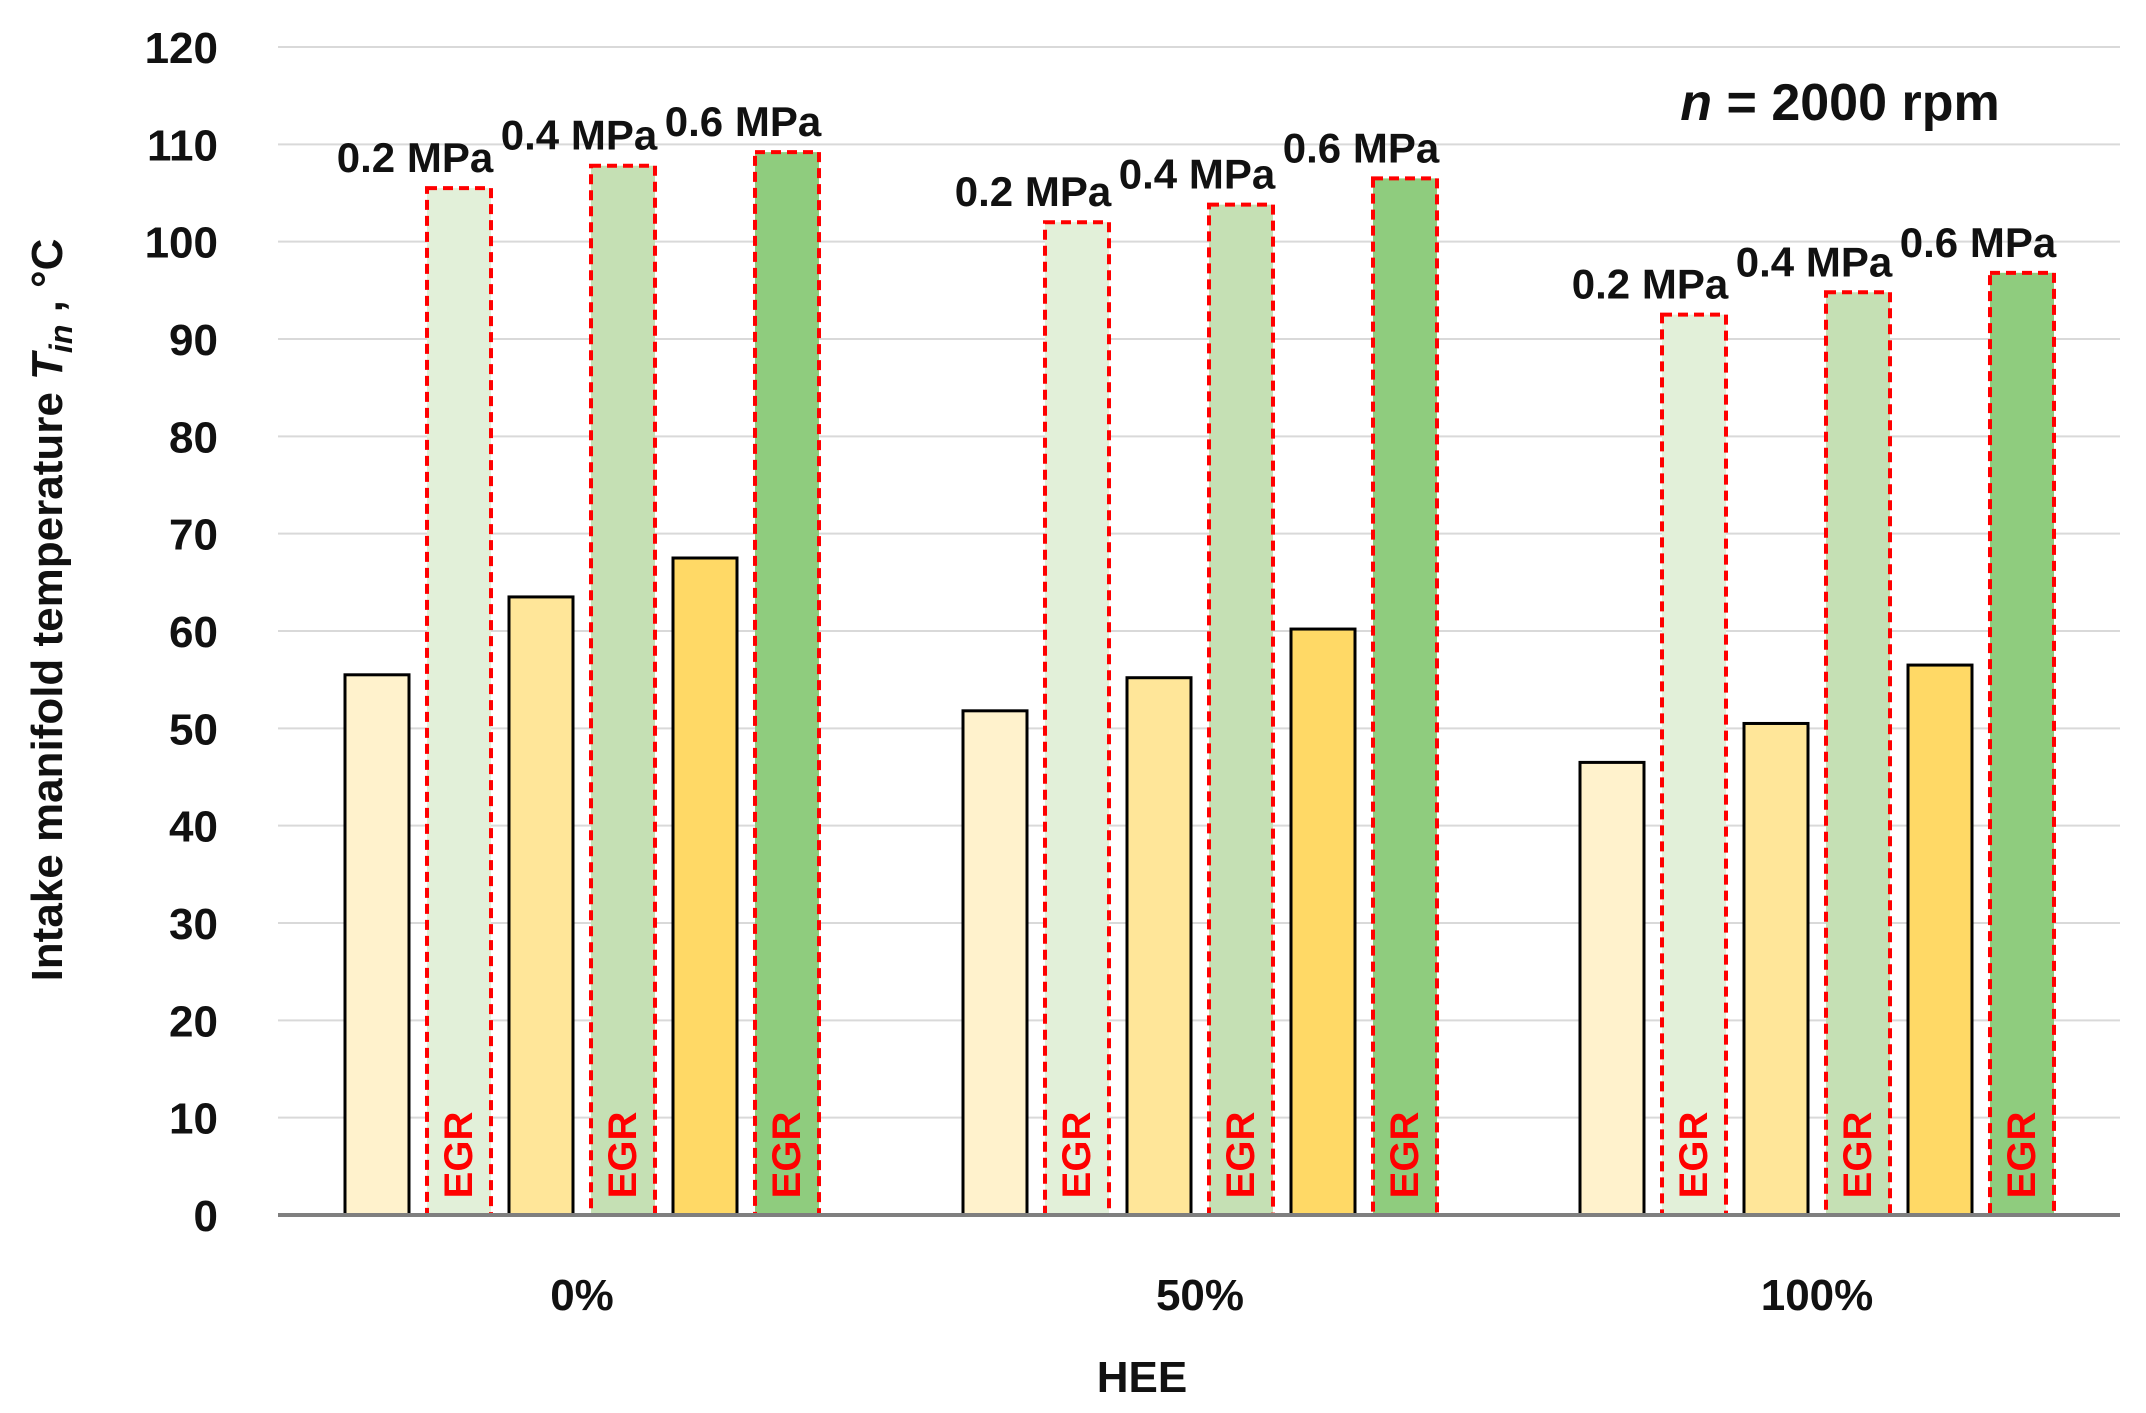  Describe the element at coordinates (193, 1021) in the screenshot. I see `y-tick-label: 20` at that location.